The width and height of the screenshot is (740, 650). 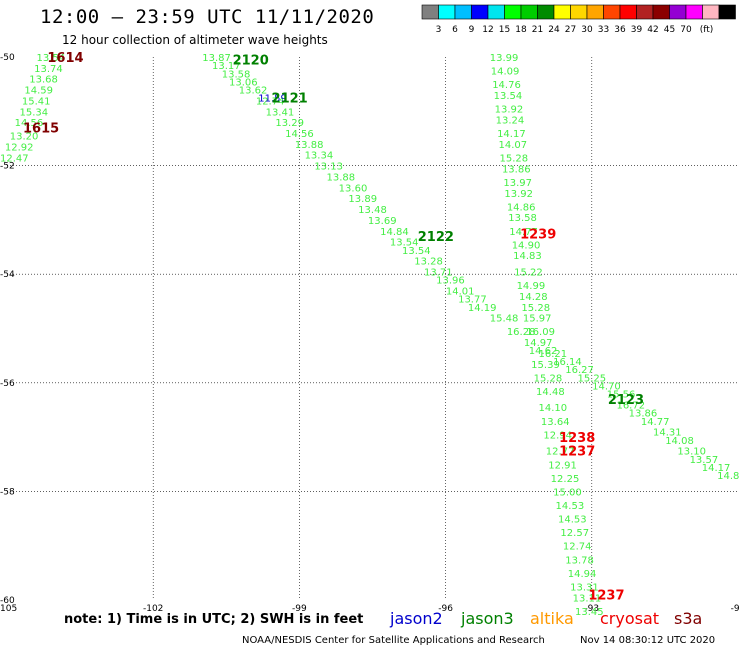 What do you see at coordinates (606, 387) in the screenshot?
I see `wave-height-value: 14.70` at bounding box center [606, 387].